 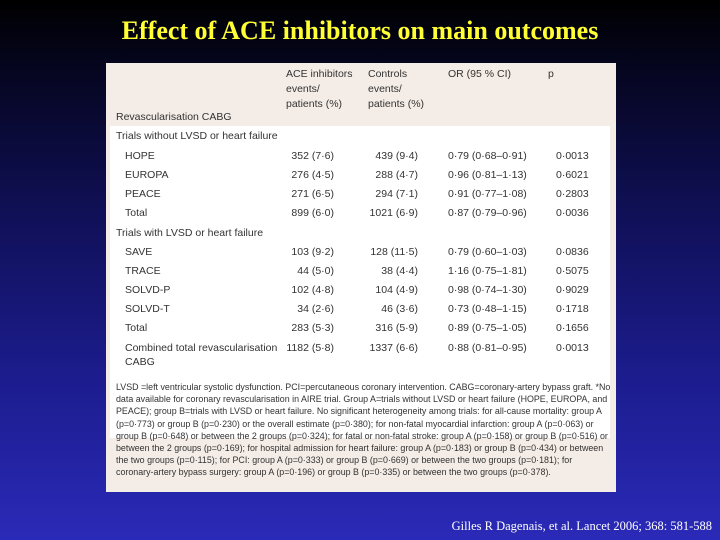 I want to click on row-controls: 439 (9·4), so click(x=396, y=156).